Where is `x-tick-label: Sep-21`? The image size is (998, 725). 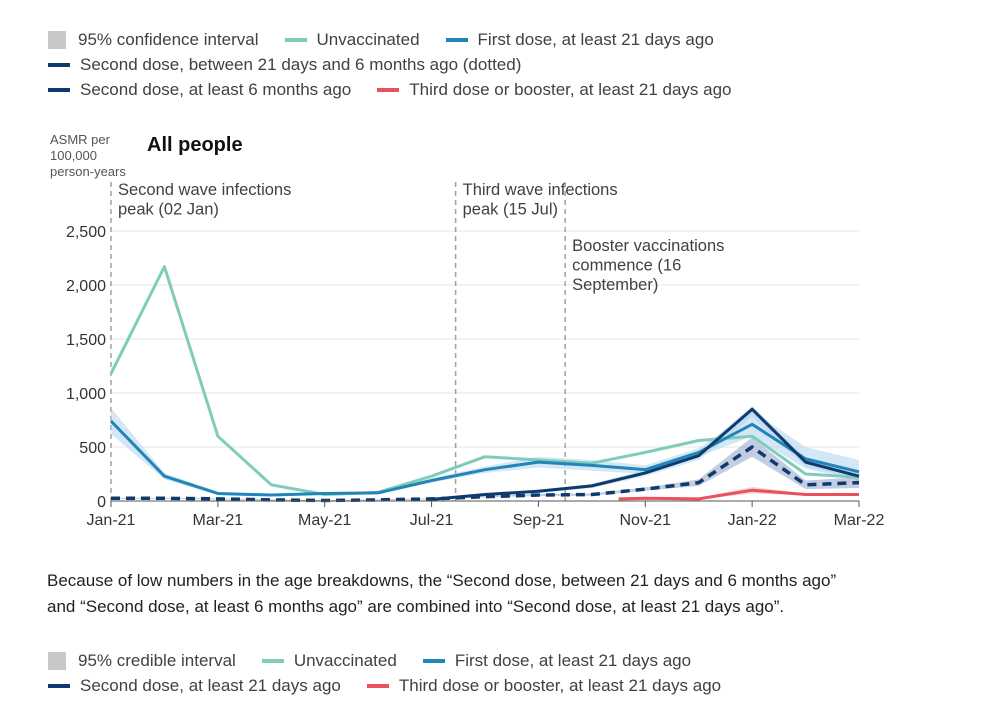 x-tick-label: Sep-21 is located at coordinates (539, 520).